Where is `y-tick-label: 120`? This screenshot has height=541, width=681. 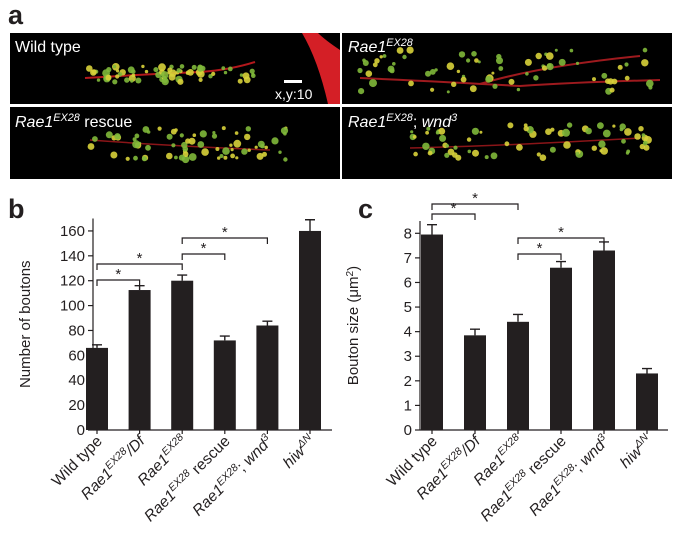
y-tick-label: 120 is located at coordinates (72, 281).